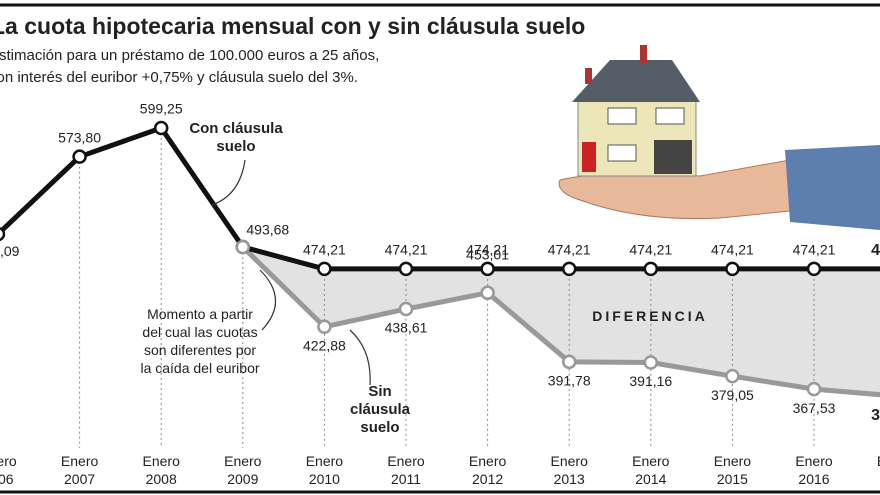 Image resolution: width=880 pixels, height=495 pixels. What do you see at coordinates (874, 470) in the screenshot?
I see `x-tick-label: Enero 2017` at bounding box center [874, 470].